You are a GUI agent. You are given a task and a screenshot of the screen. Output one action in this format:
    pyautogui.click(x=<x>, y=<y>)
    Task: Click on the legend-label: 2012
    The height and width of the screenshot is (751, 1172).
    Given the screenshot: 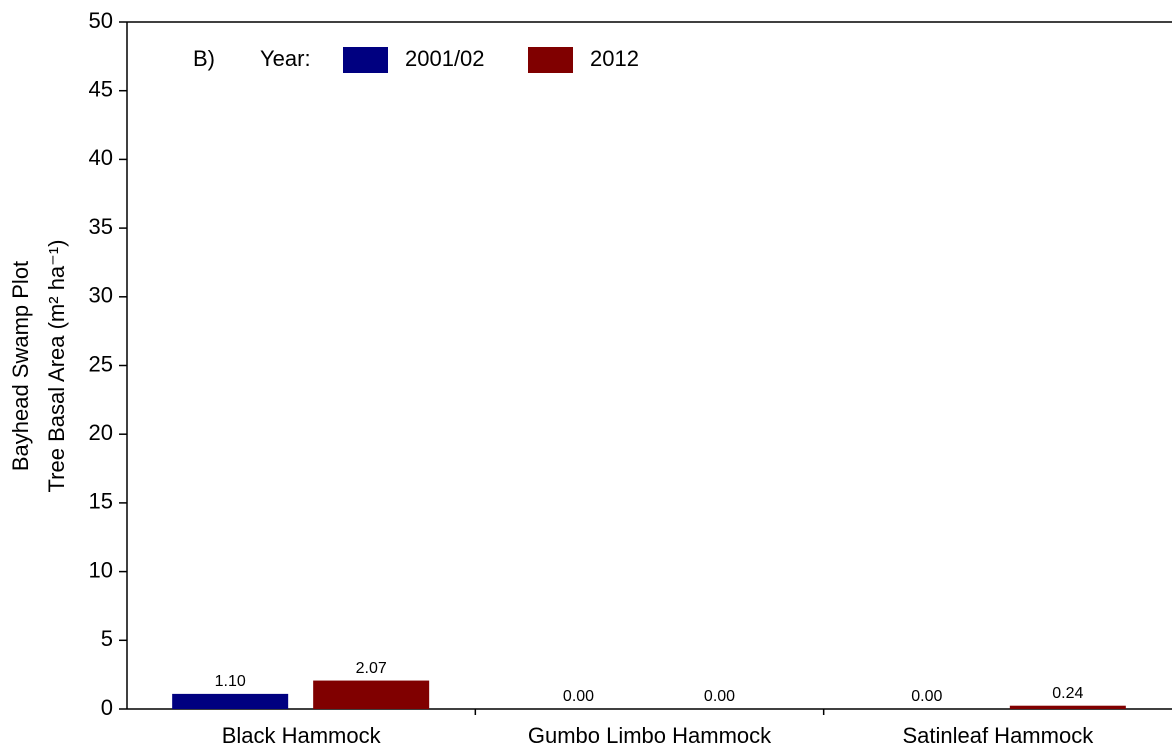 What is the action you would take?
    pyautogui.click(x=614, y=58)
    